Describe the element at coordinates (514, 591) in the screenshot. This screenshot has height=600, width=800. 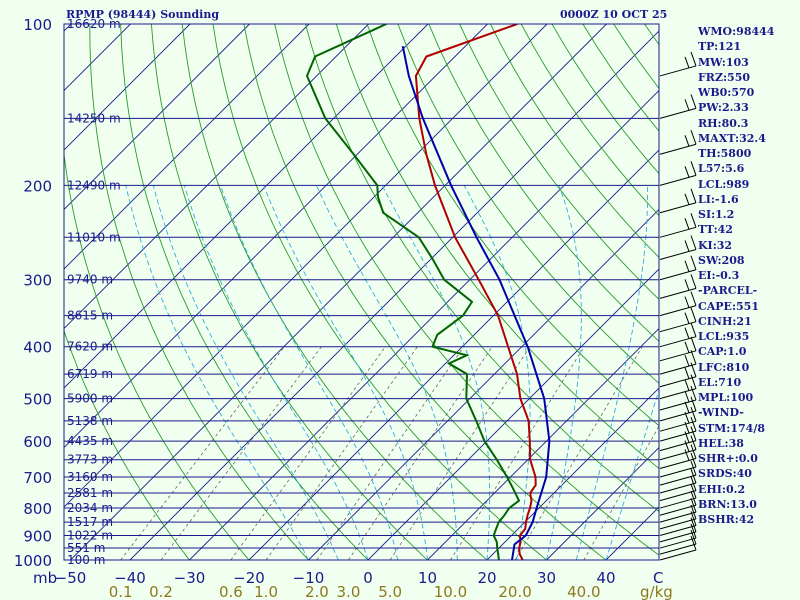
I see `mixing-ratio-tick-label: 20.0` at that location.